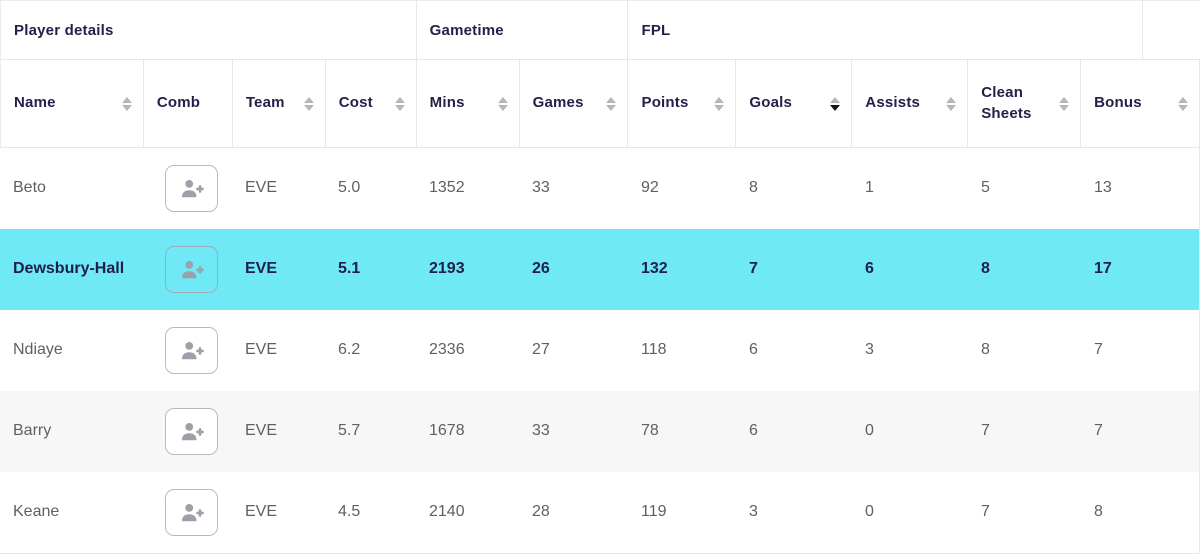 Image resolution: width=1200 pixels, height=557 pixels. I want to click on column-header-cost: Cost, so click(371, 103).